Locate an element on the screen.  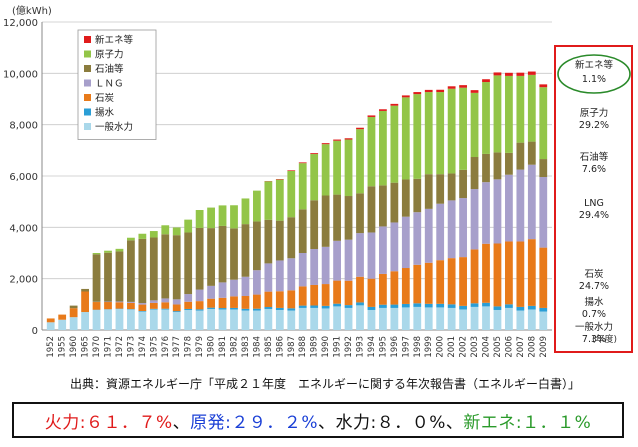
x-tick-label: 1972 is located at coordinates (120, 347).